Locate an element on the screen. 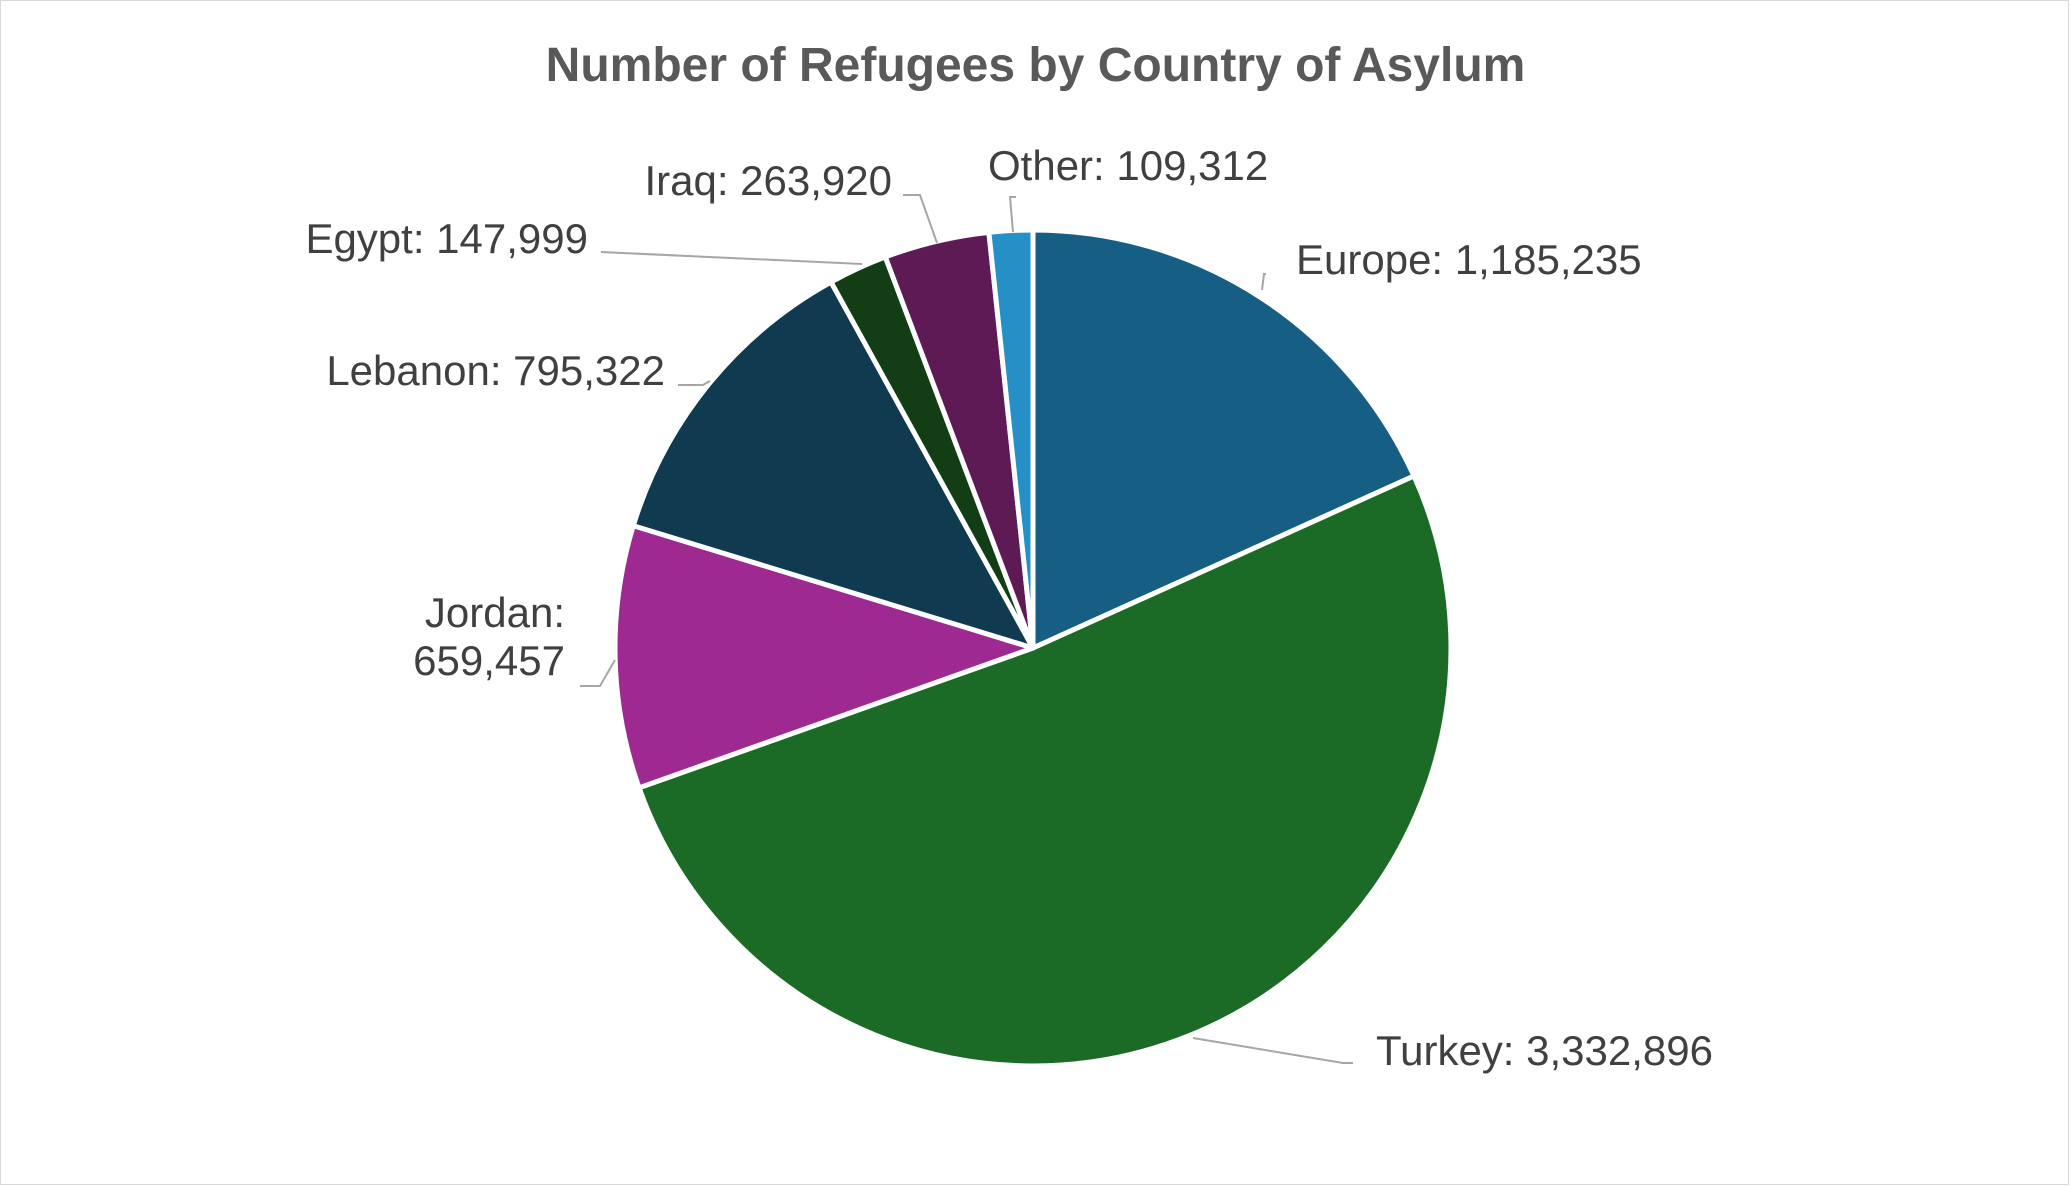 Image resolution: width=2071 pixels, height=1187 pixels. leader-line-jordan is located at coordinates (598, 673).